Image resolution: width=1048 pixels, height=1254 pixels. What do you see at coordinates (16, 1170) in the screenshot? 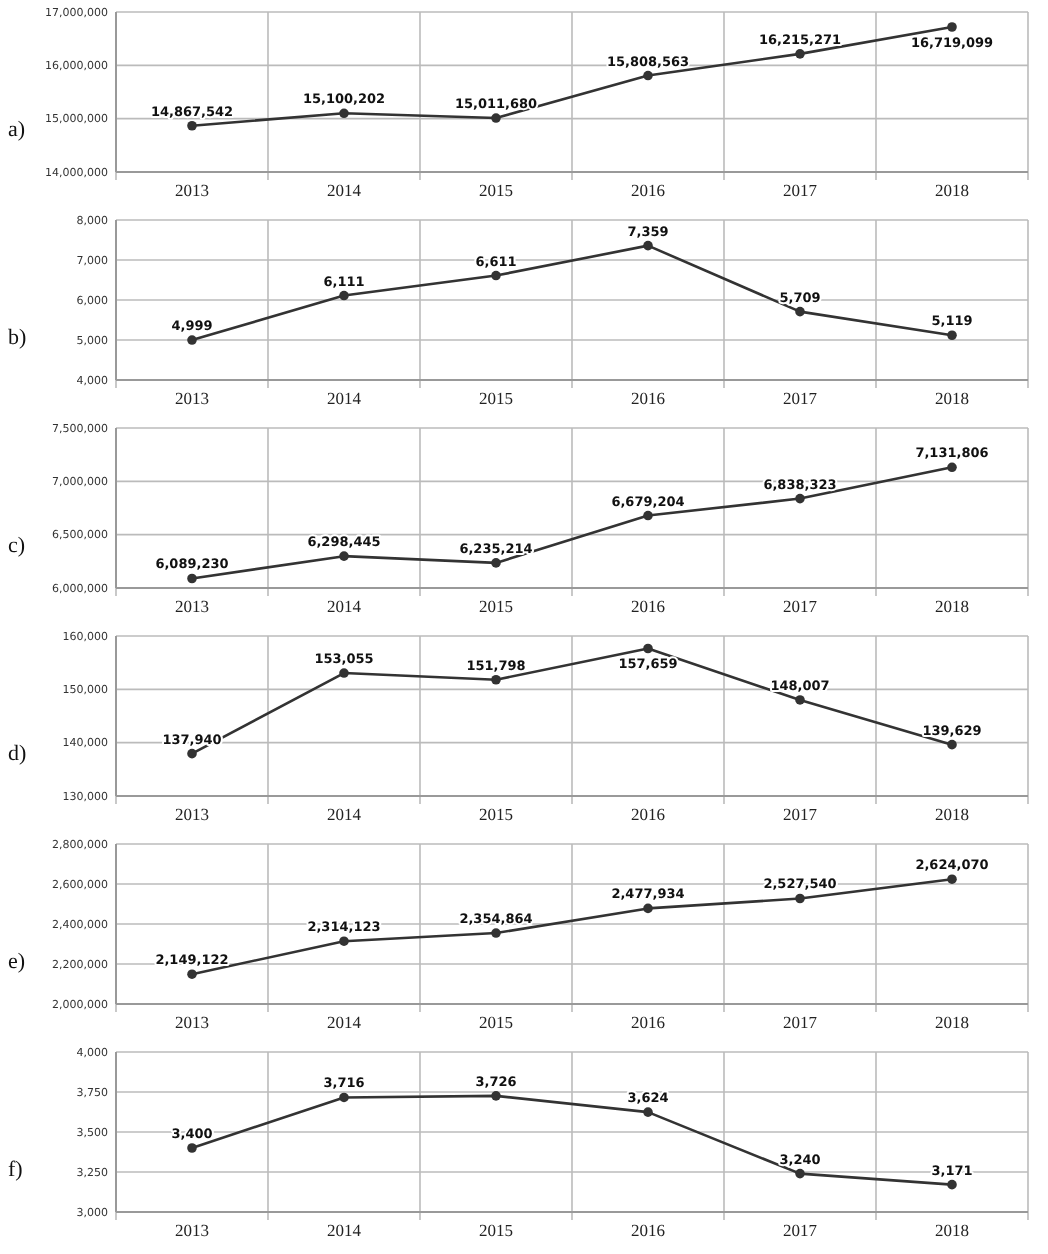
I see `text: f)` at bounding box center [16, 1170].